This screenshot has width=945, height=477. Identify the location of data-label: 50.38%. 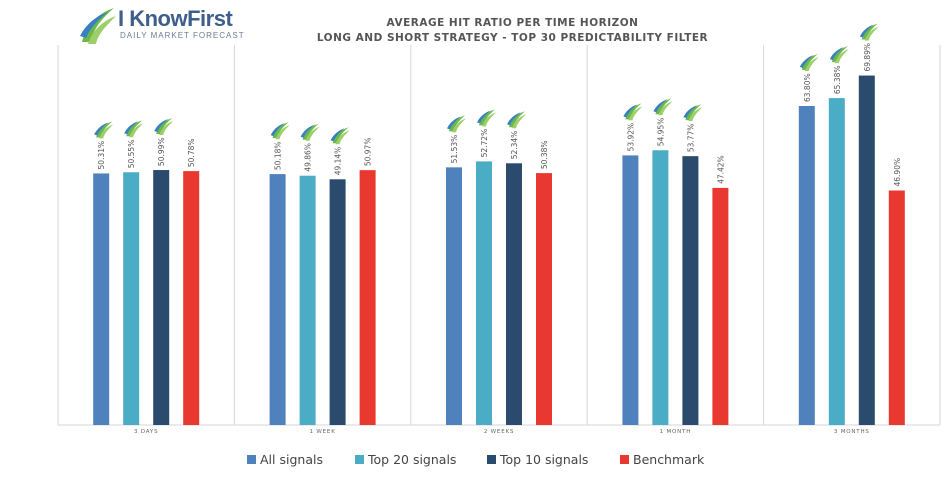
(544, 154).